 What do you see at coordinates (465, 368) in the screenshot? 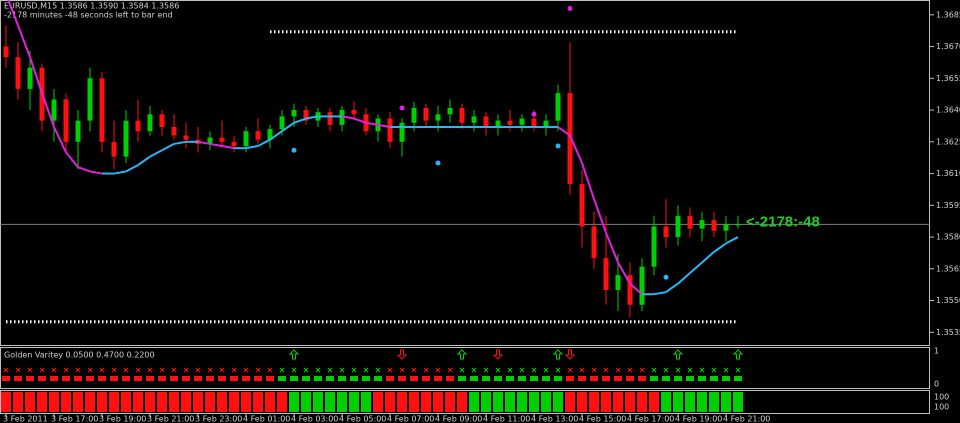
I see `indicator-frame` at bounding box center [465, 368].